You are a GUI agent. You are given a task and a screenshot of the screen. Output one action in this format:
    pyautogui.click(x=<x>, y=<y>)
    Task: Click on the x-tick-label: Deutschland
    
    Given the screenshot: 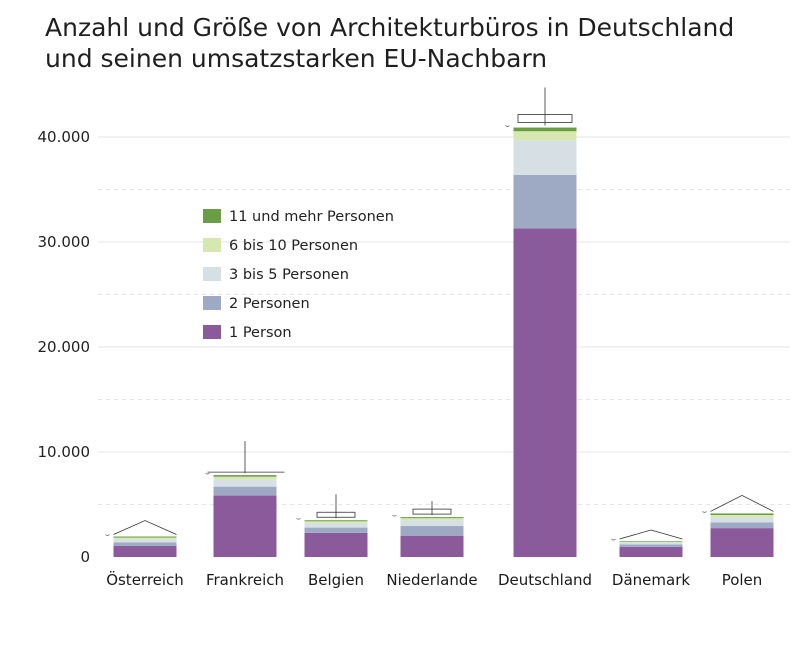 What is the action you would take?
    pyautogui.click(x=545, y=580)
    